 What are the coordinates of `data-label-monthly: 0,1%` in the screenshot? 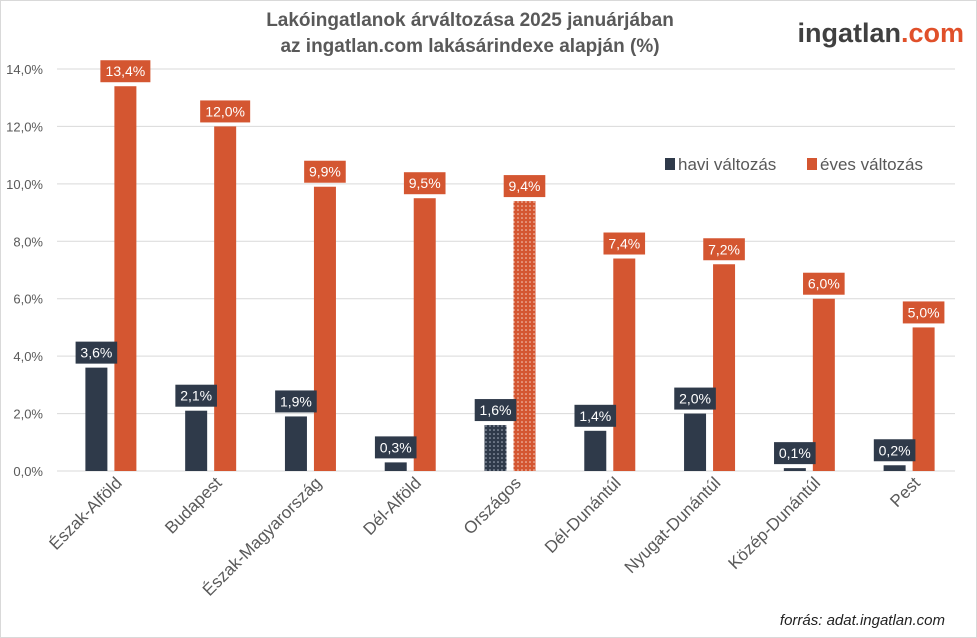 It's located at (795, 453).